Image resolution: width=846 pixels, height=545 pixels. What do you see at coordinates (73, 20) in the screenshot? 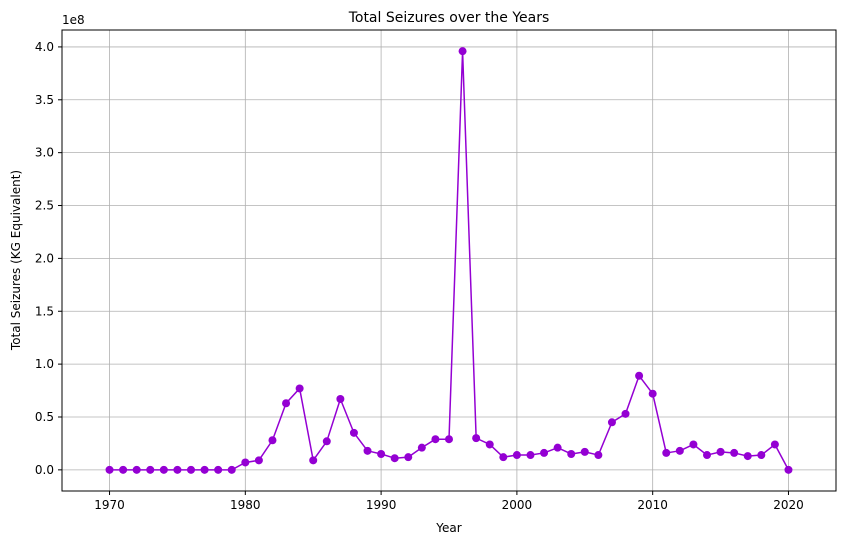
I see `y-axis-offset-label: 1e8` at bounding box center [73, 20].